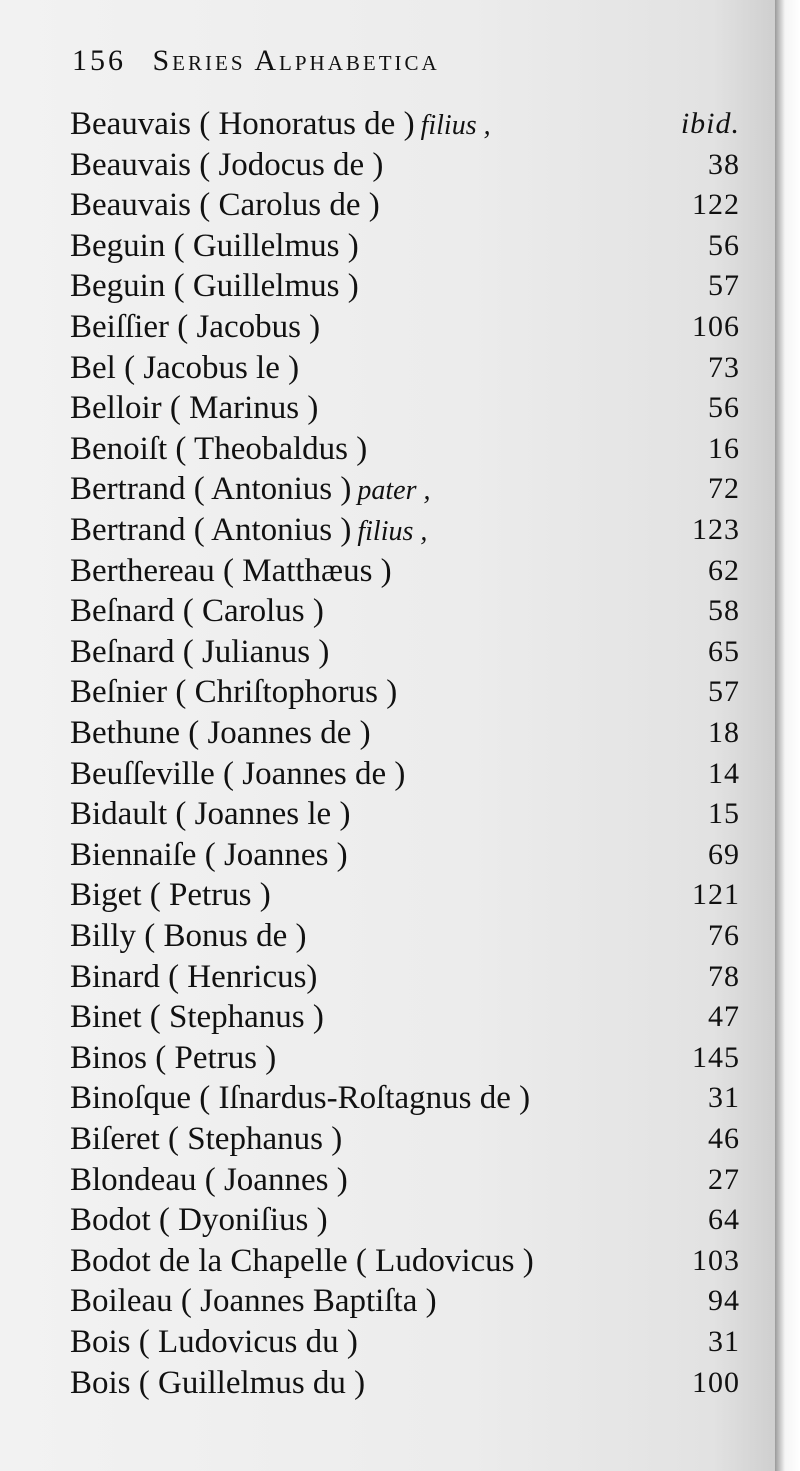  What do you see at coordinates (405, 1017) in the screenshot?
I see `index-entry: Binet ( Stephanus ) 47` at bounding box center [405, 1017].